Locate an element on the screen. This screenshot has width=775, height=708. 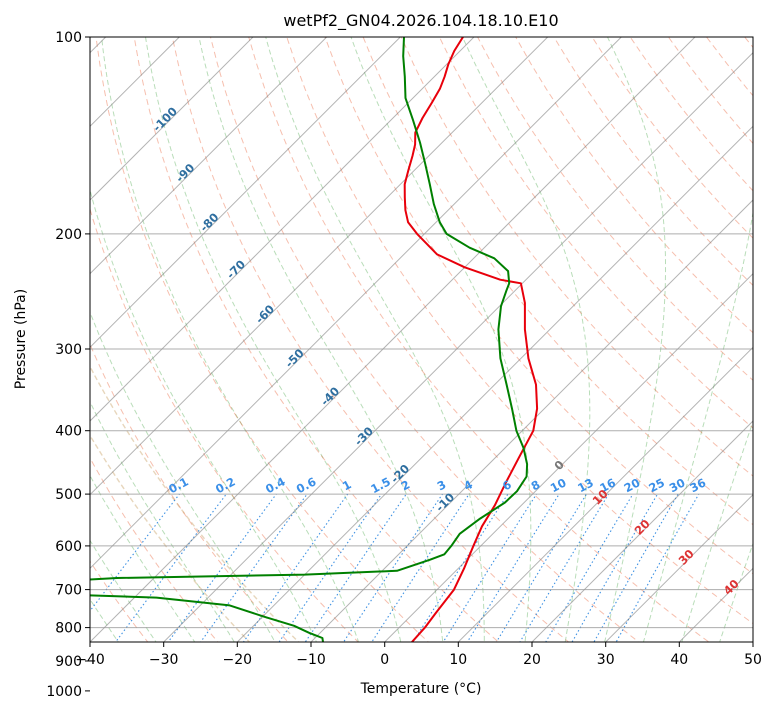
isotherm-label: -90 is located at coordinates (185, 173).